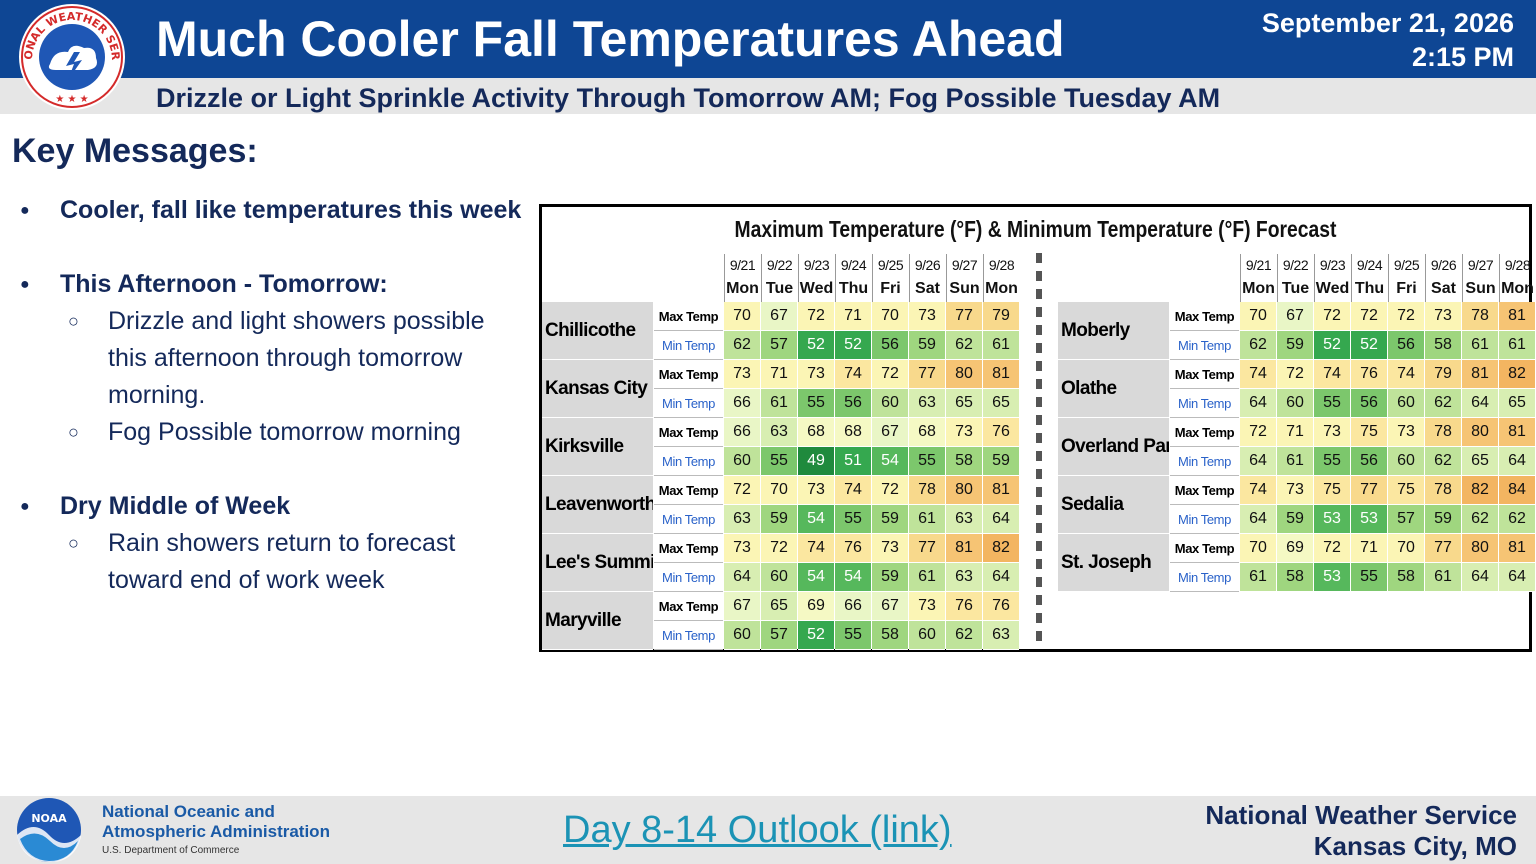 This screenshot has height=864, width=1536. What do you see at coordinates (272, 432) in the screenshot?
I see `key-message-2-sub-2: Fog Possible tomorrow morning` at bounding box center [272, 432].